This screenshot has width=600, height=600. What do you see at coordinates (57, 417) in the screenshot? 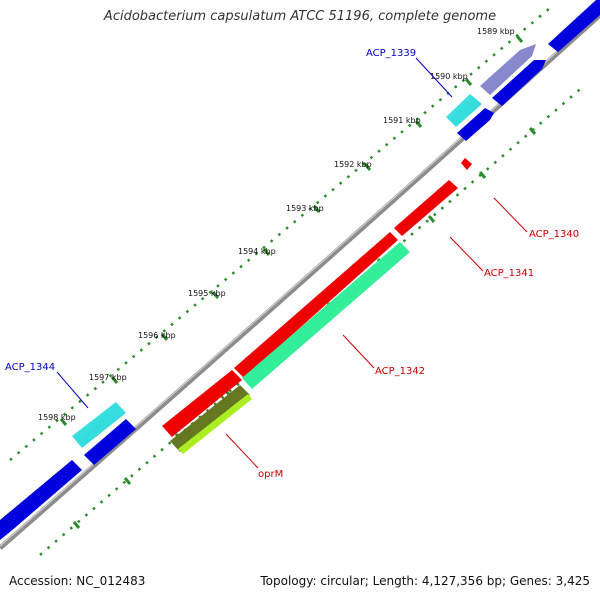
I see `tick-label-1598: 1598 kbp` at bounding box center [57, 417].